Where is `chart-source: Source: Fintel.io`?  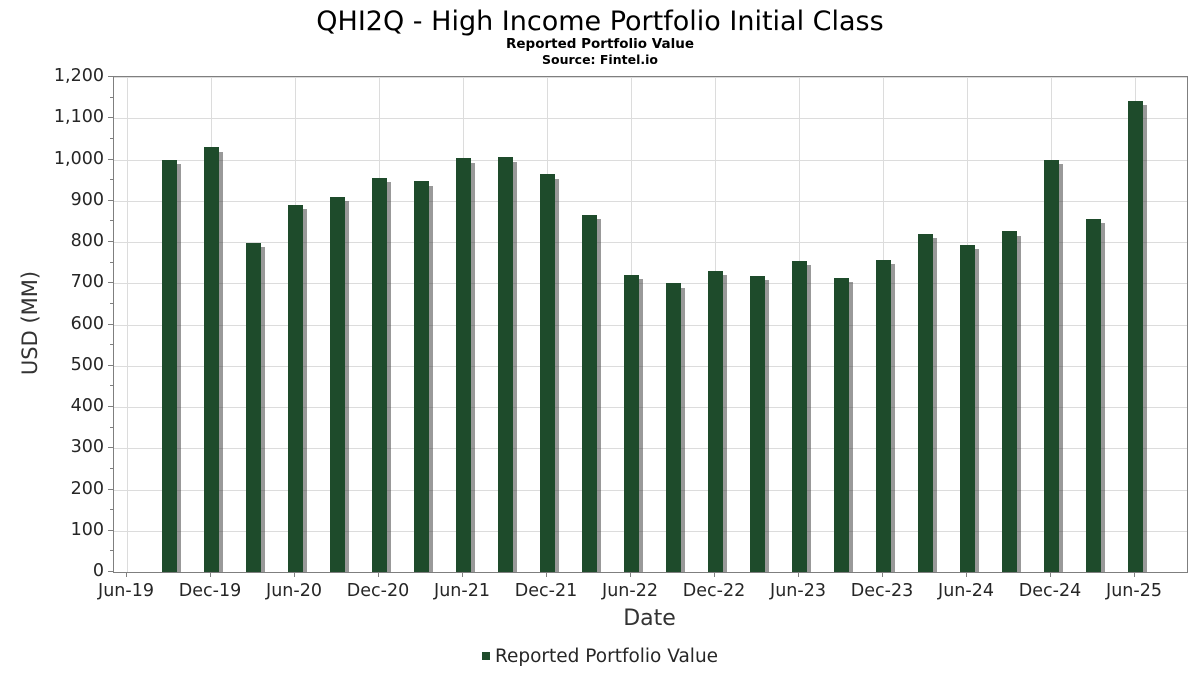
chart-source: Source: Fintel.io is located at coordinates (600, 59).